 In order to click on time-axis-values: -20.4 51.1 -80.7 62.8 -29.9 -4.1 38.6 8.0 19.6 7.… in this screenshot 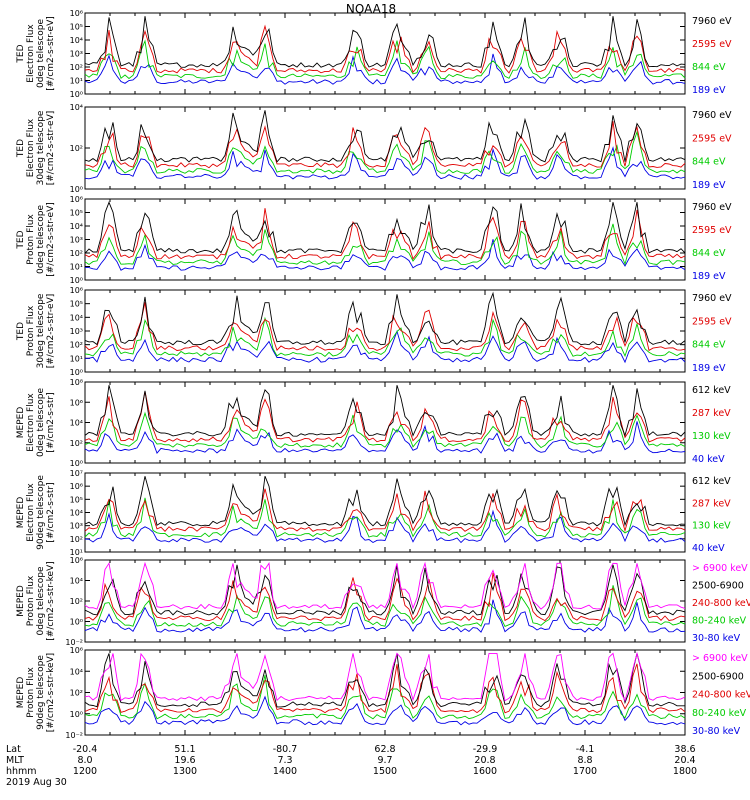, I will do `click(385, 760)`.